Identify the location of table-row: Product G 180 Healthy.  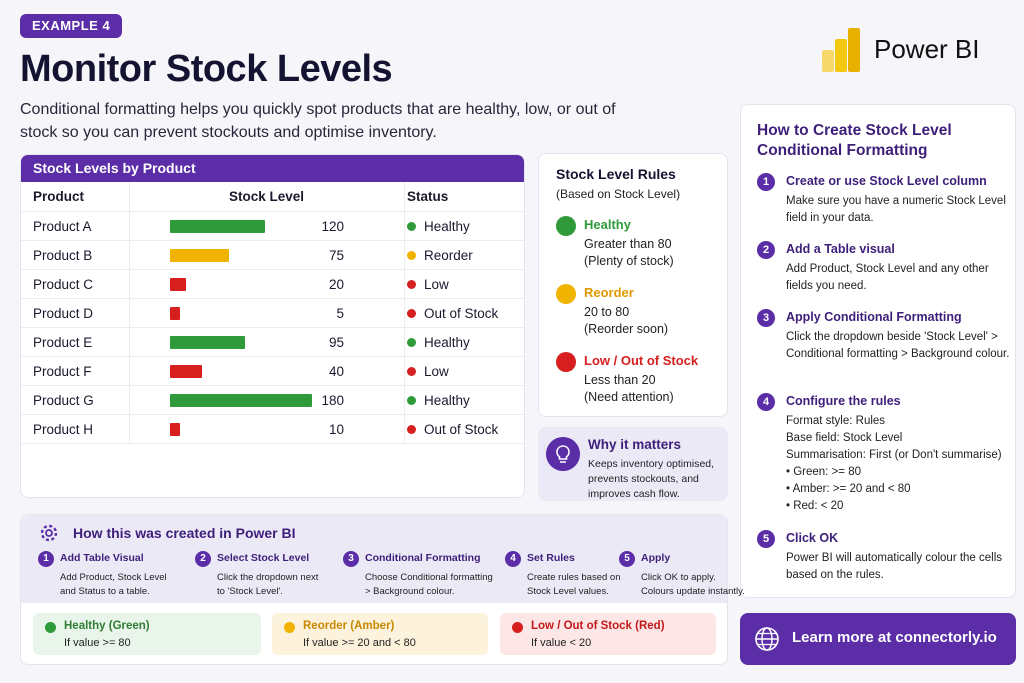
(272, 400).